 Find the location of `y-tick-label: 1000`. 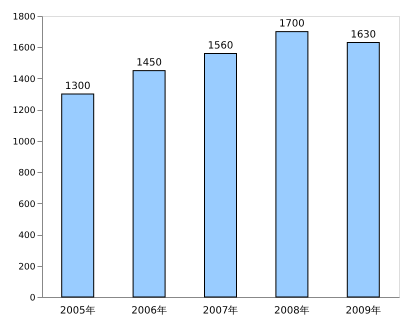

y-tick-label: 1000 is located at coordinates (24, 142).